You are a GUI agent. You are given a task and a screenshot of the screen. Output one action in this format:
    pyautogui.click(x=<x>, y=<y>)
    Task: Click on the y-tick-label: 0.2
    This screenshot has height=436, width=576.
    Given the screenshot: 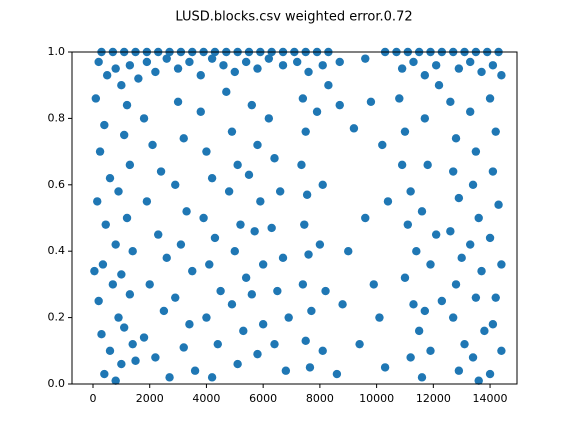 What is the action you would take?
    pyautogui.click(x=57, y=317)
    